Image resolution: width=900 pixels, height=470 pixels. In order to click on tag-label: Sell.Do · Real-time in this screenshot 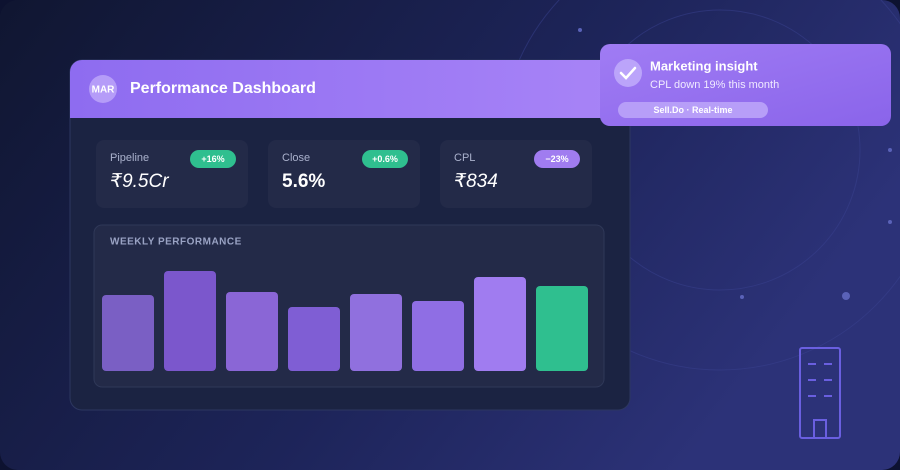, I will do `click(692, 110)`.